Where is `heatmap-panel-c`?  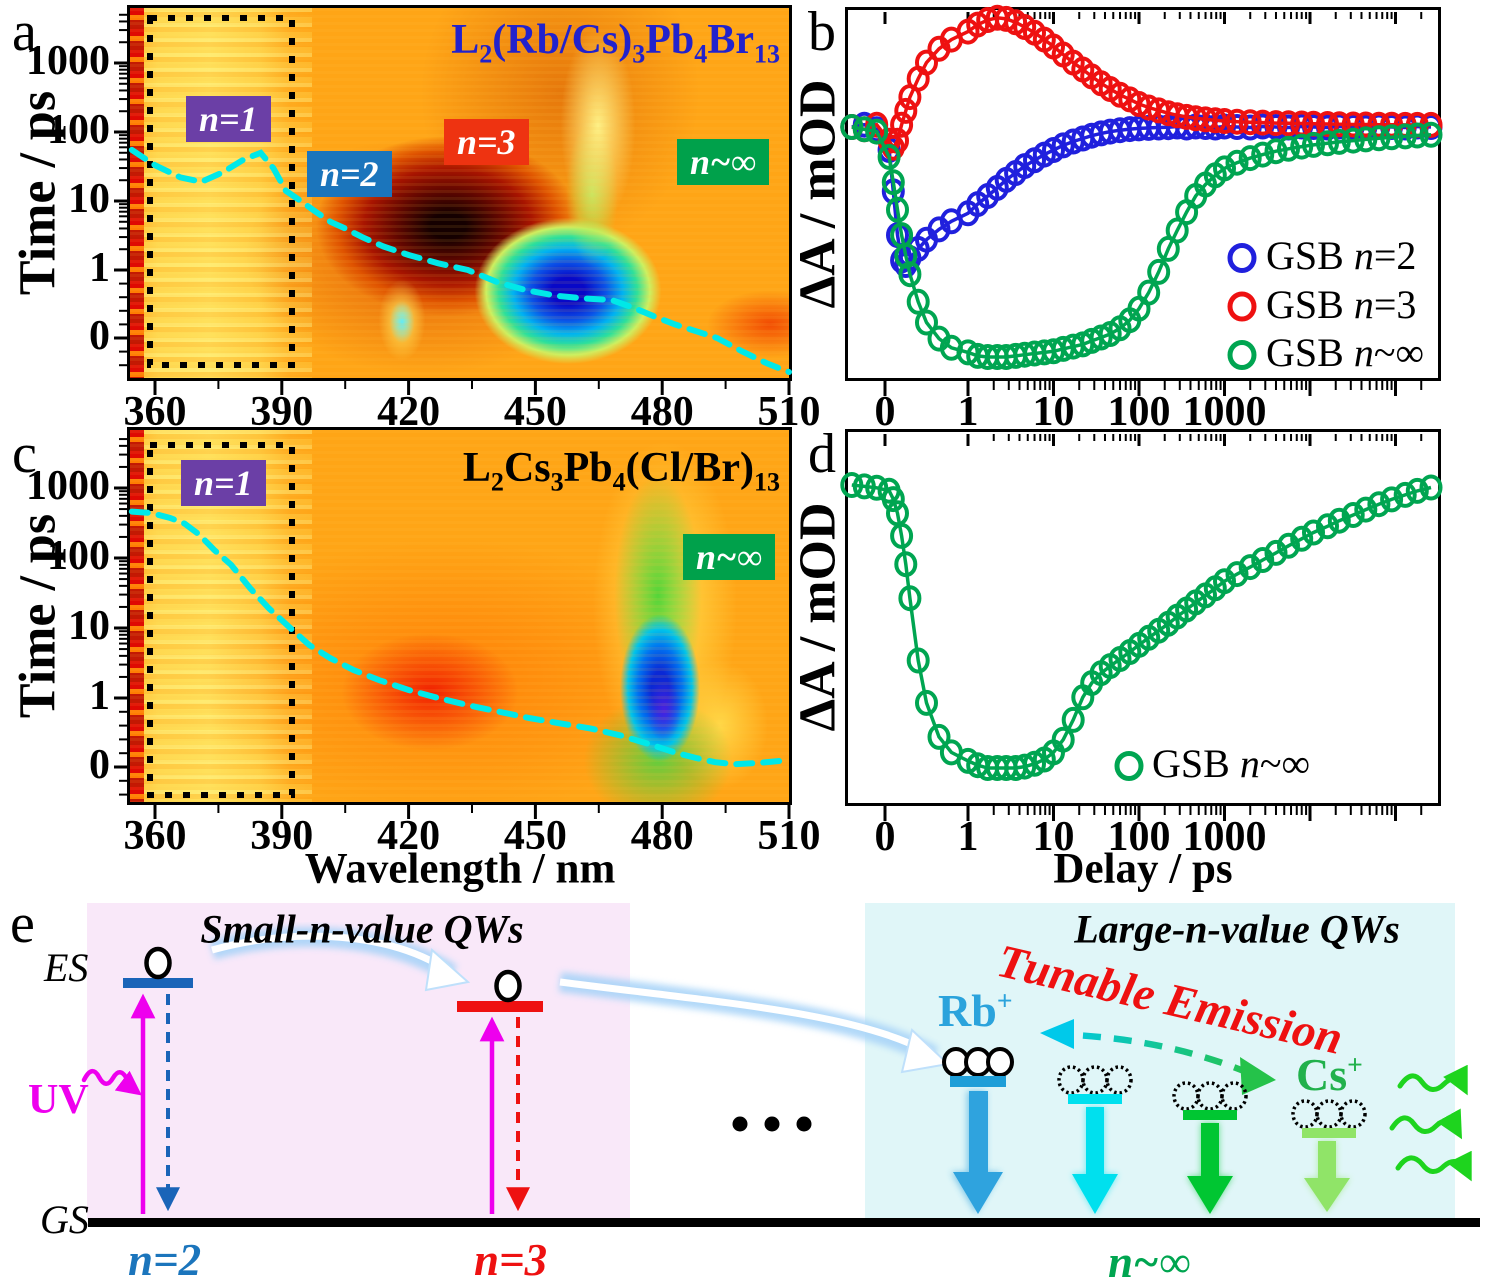
heatmap-panel-c is located at coordinates (459, 616).